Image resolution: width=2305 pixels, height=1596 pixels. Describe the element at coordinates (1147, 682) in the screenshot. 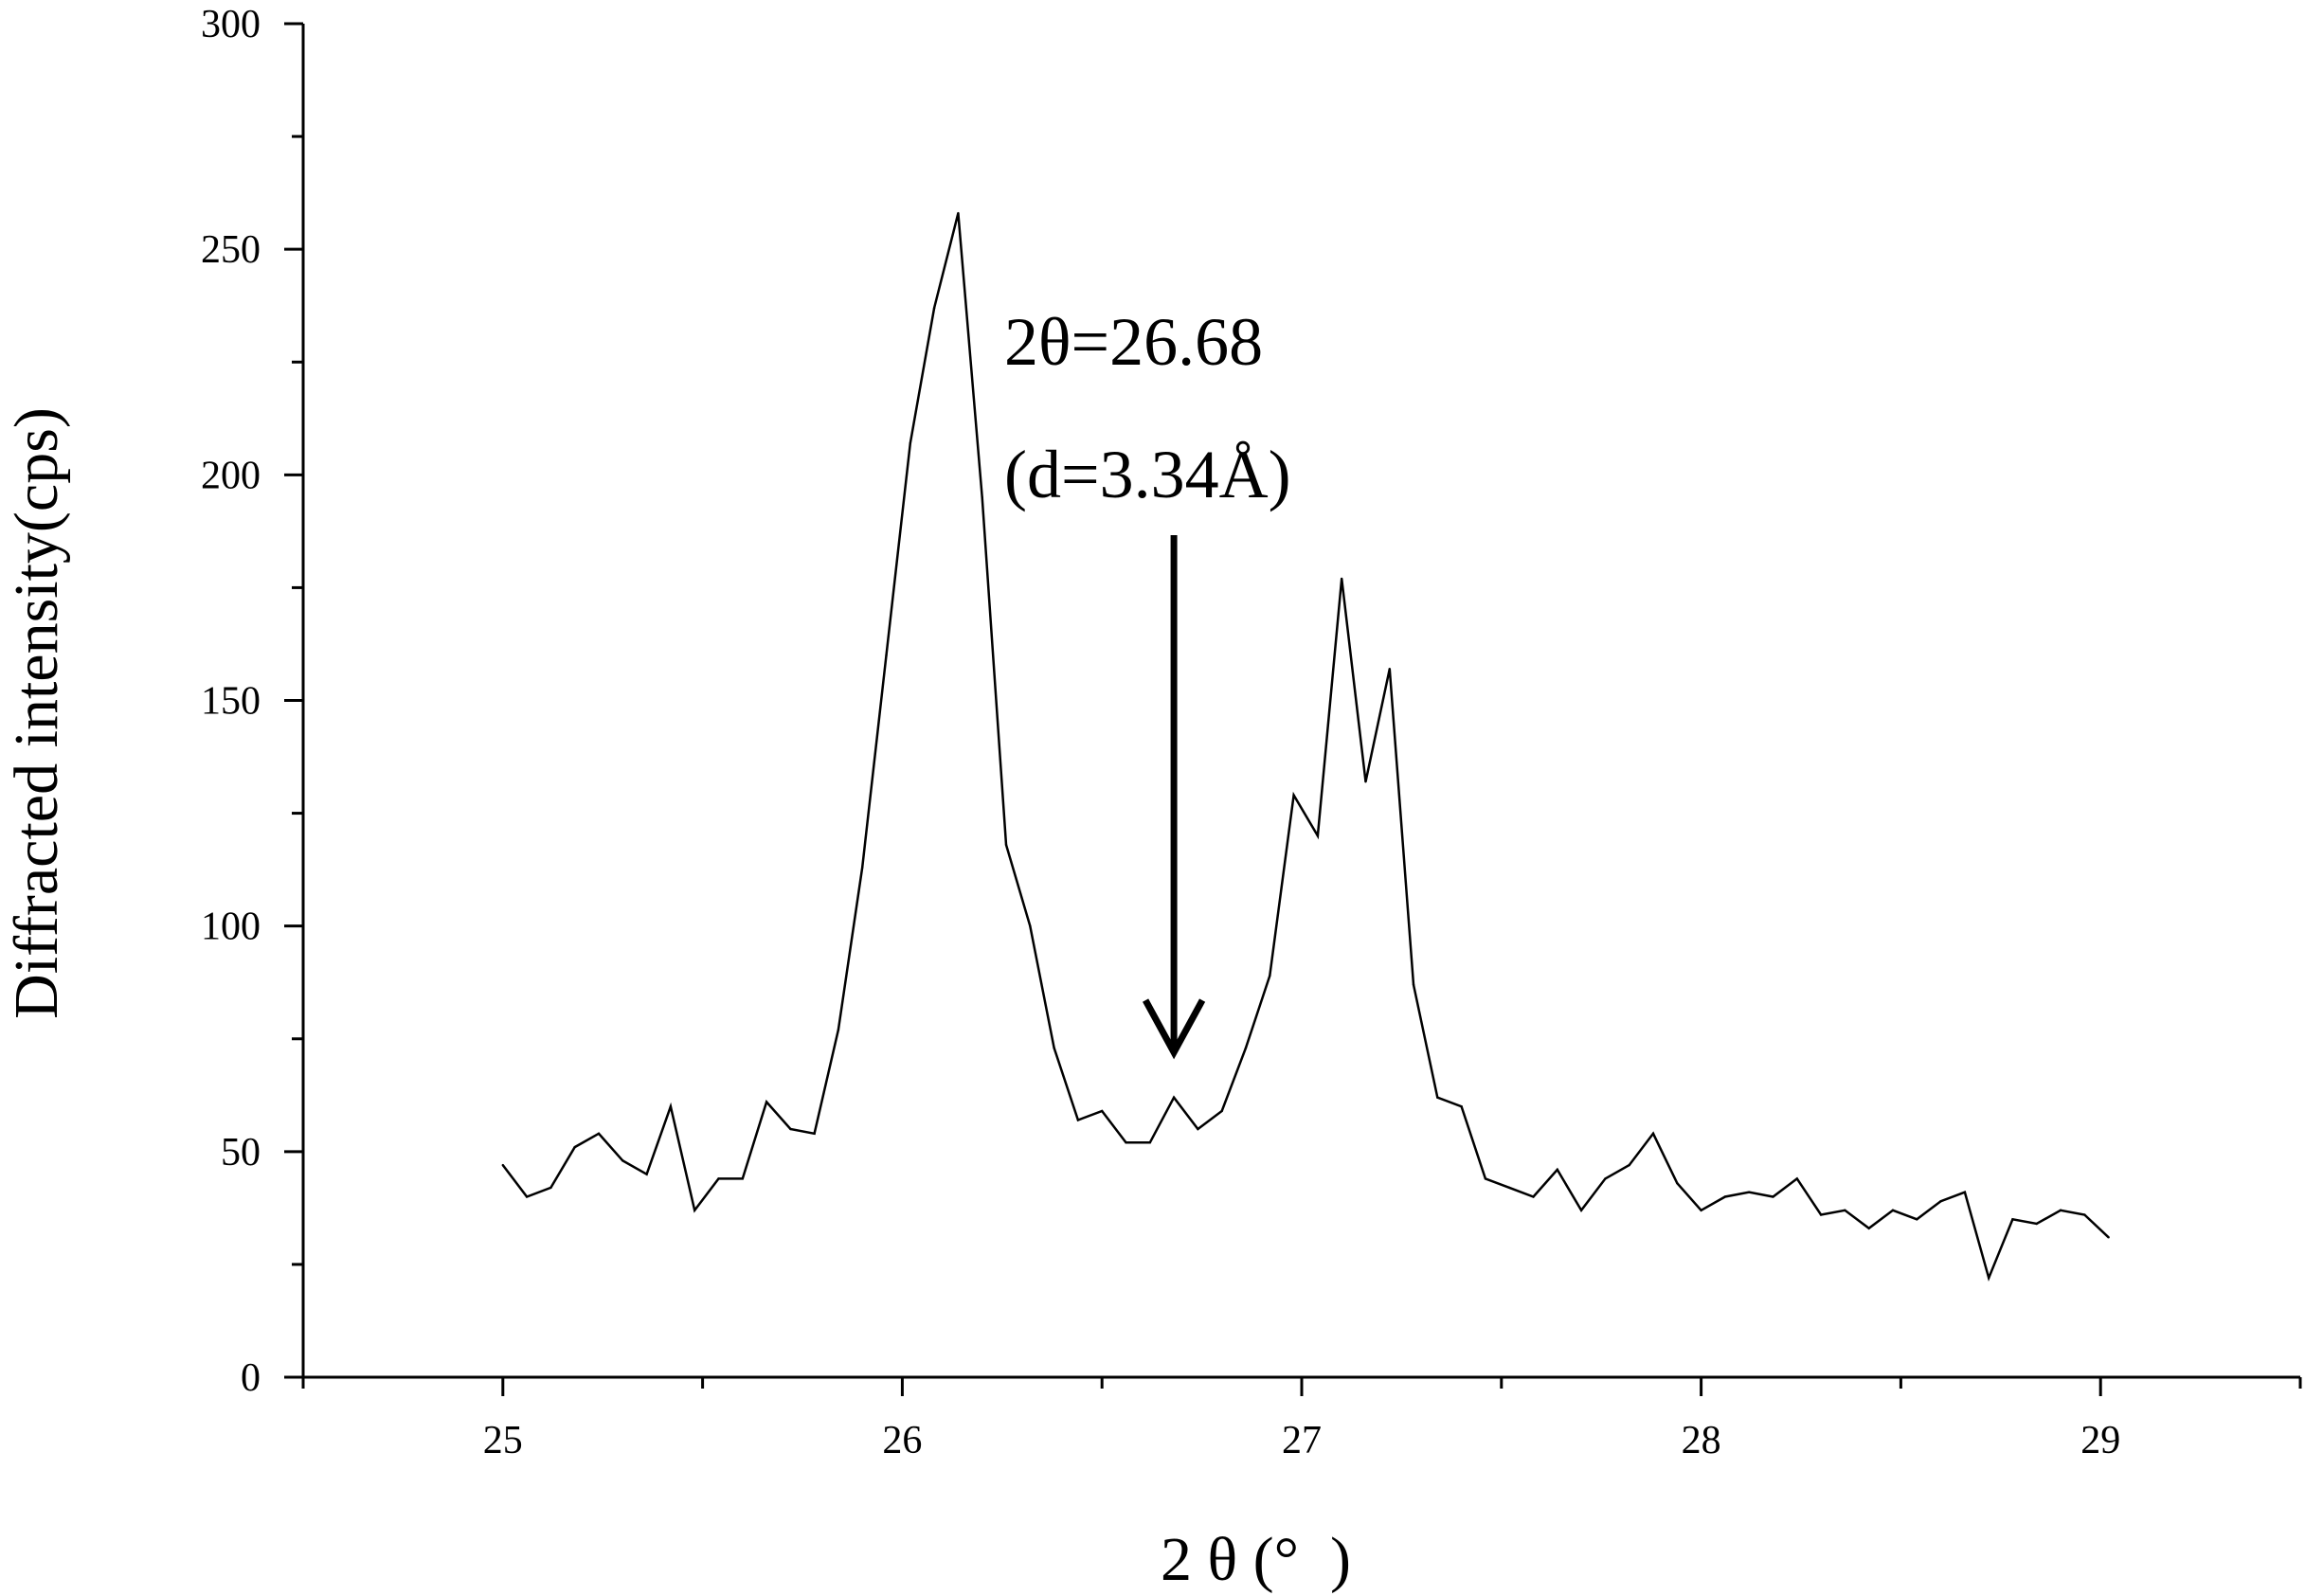

I see `annotation: 2θ=26.68 (d=3.34Å)` at that location.